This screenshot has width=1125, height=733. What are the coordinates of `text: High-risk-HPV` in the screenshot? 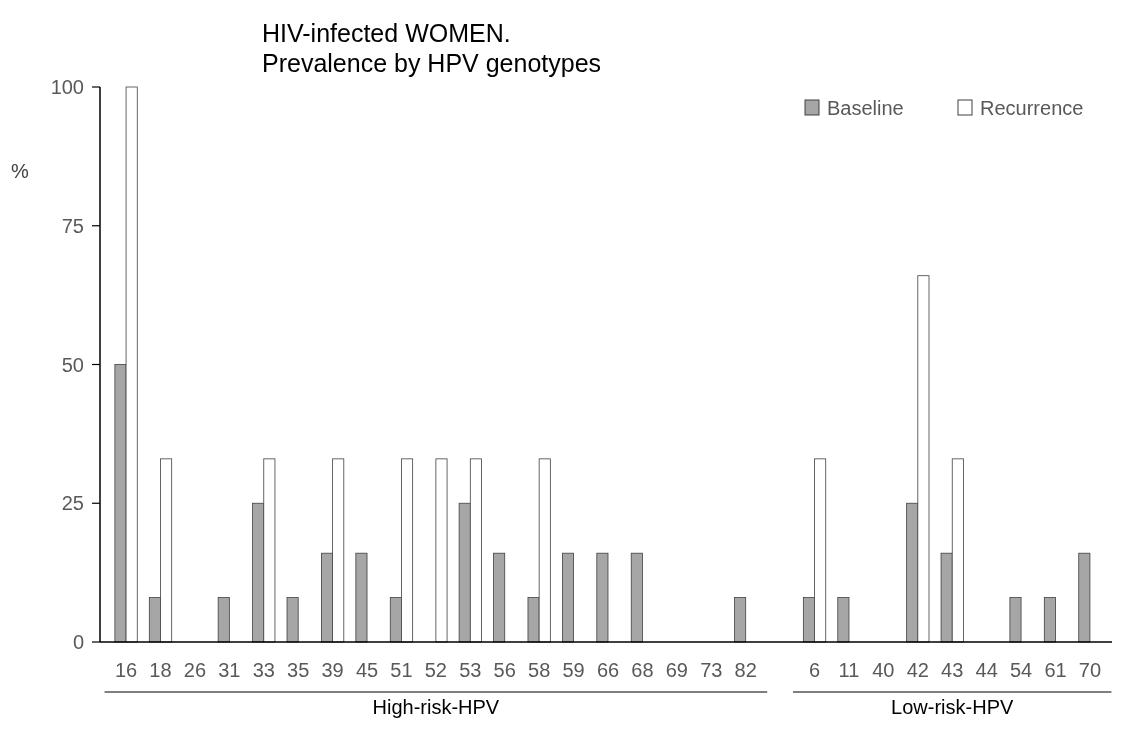 It's located at (436, 707).